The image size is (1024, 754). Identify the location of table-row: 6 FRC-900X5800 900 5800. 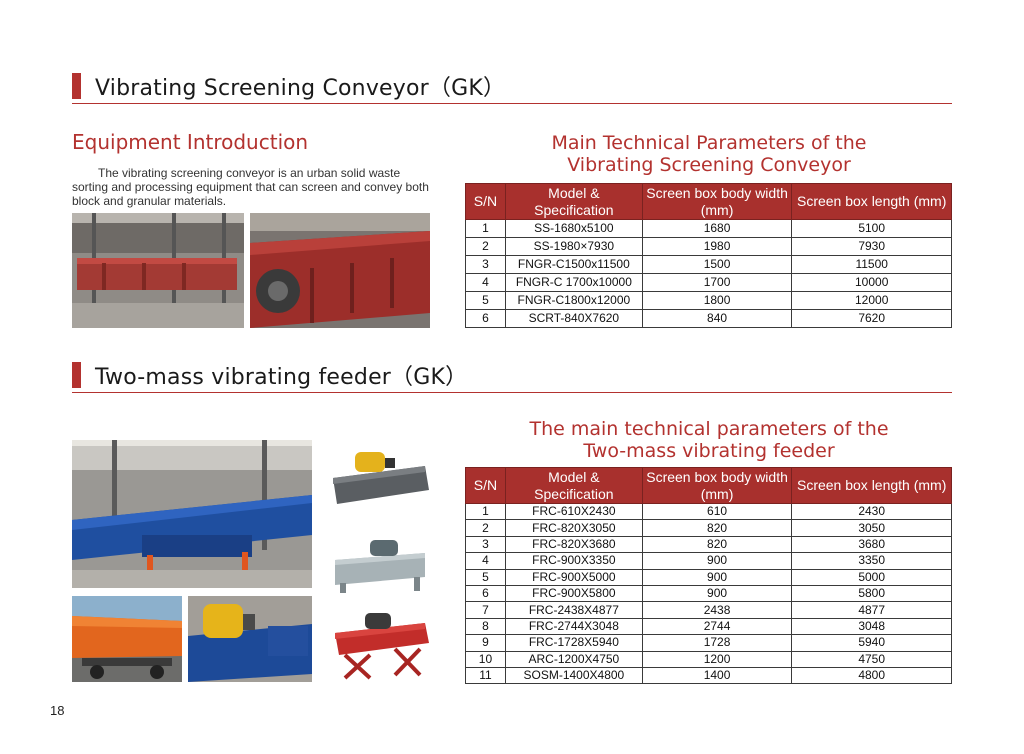
(708, 593).